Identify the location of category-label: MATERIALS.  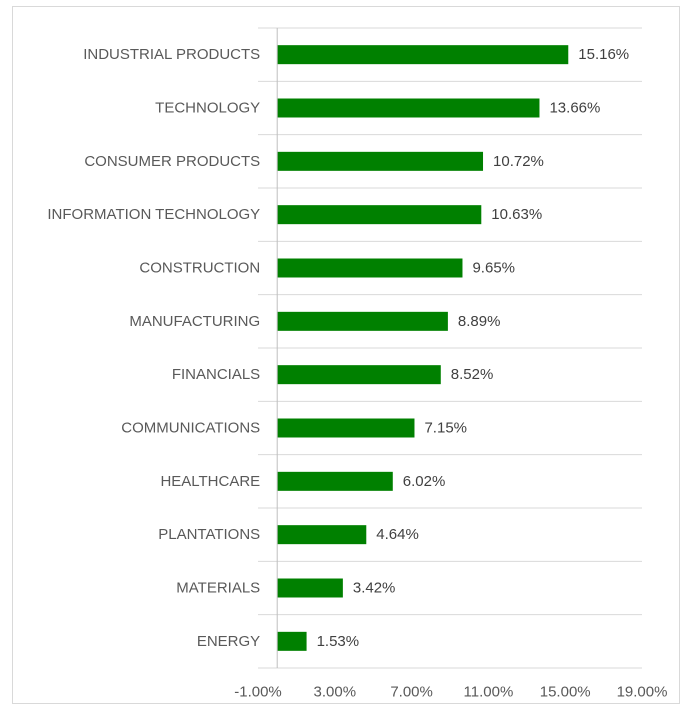
(218, 588).